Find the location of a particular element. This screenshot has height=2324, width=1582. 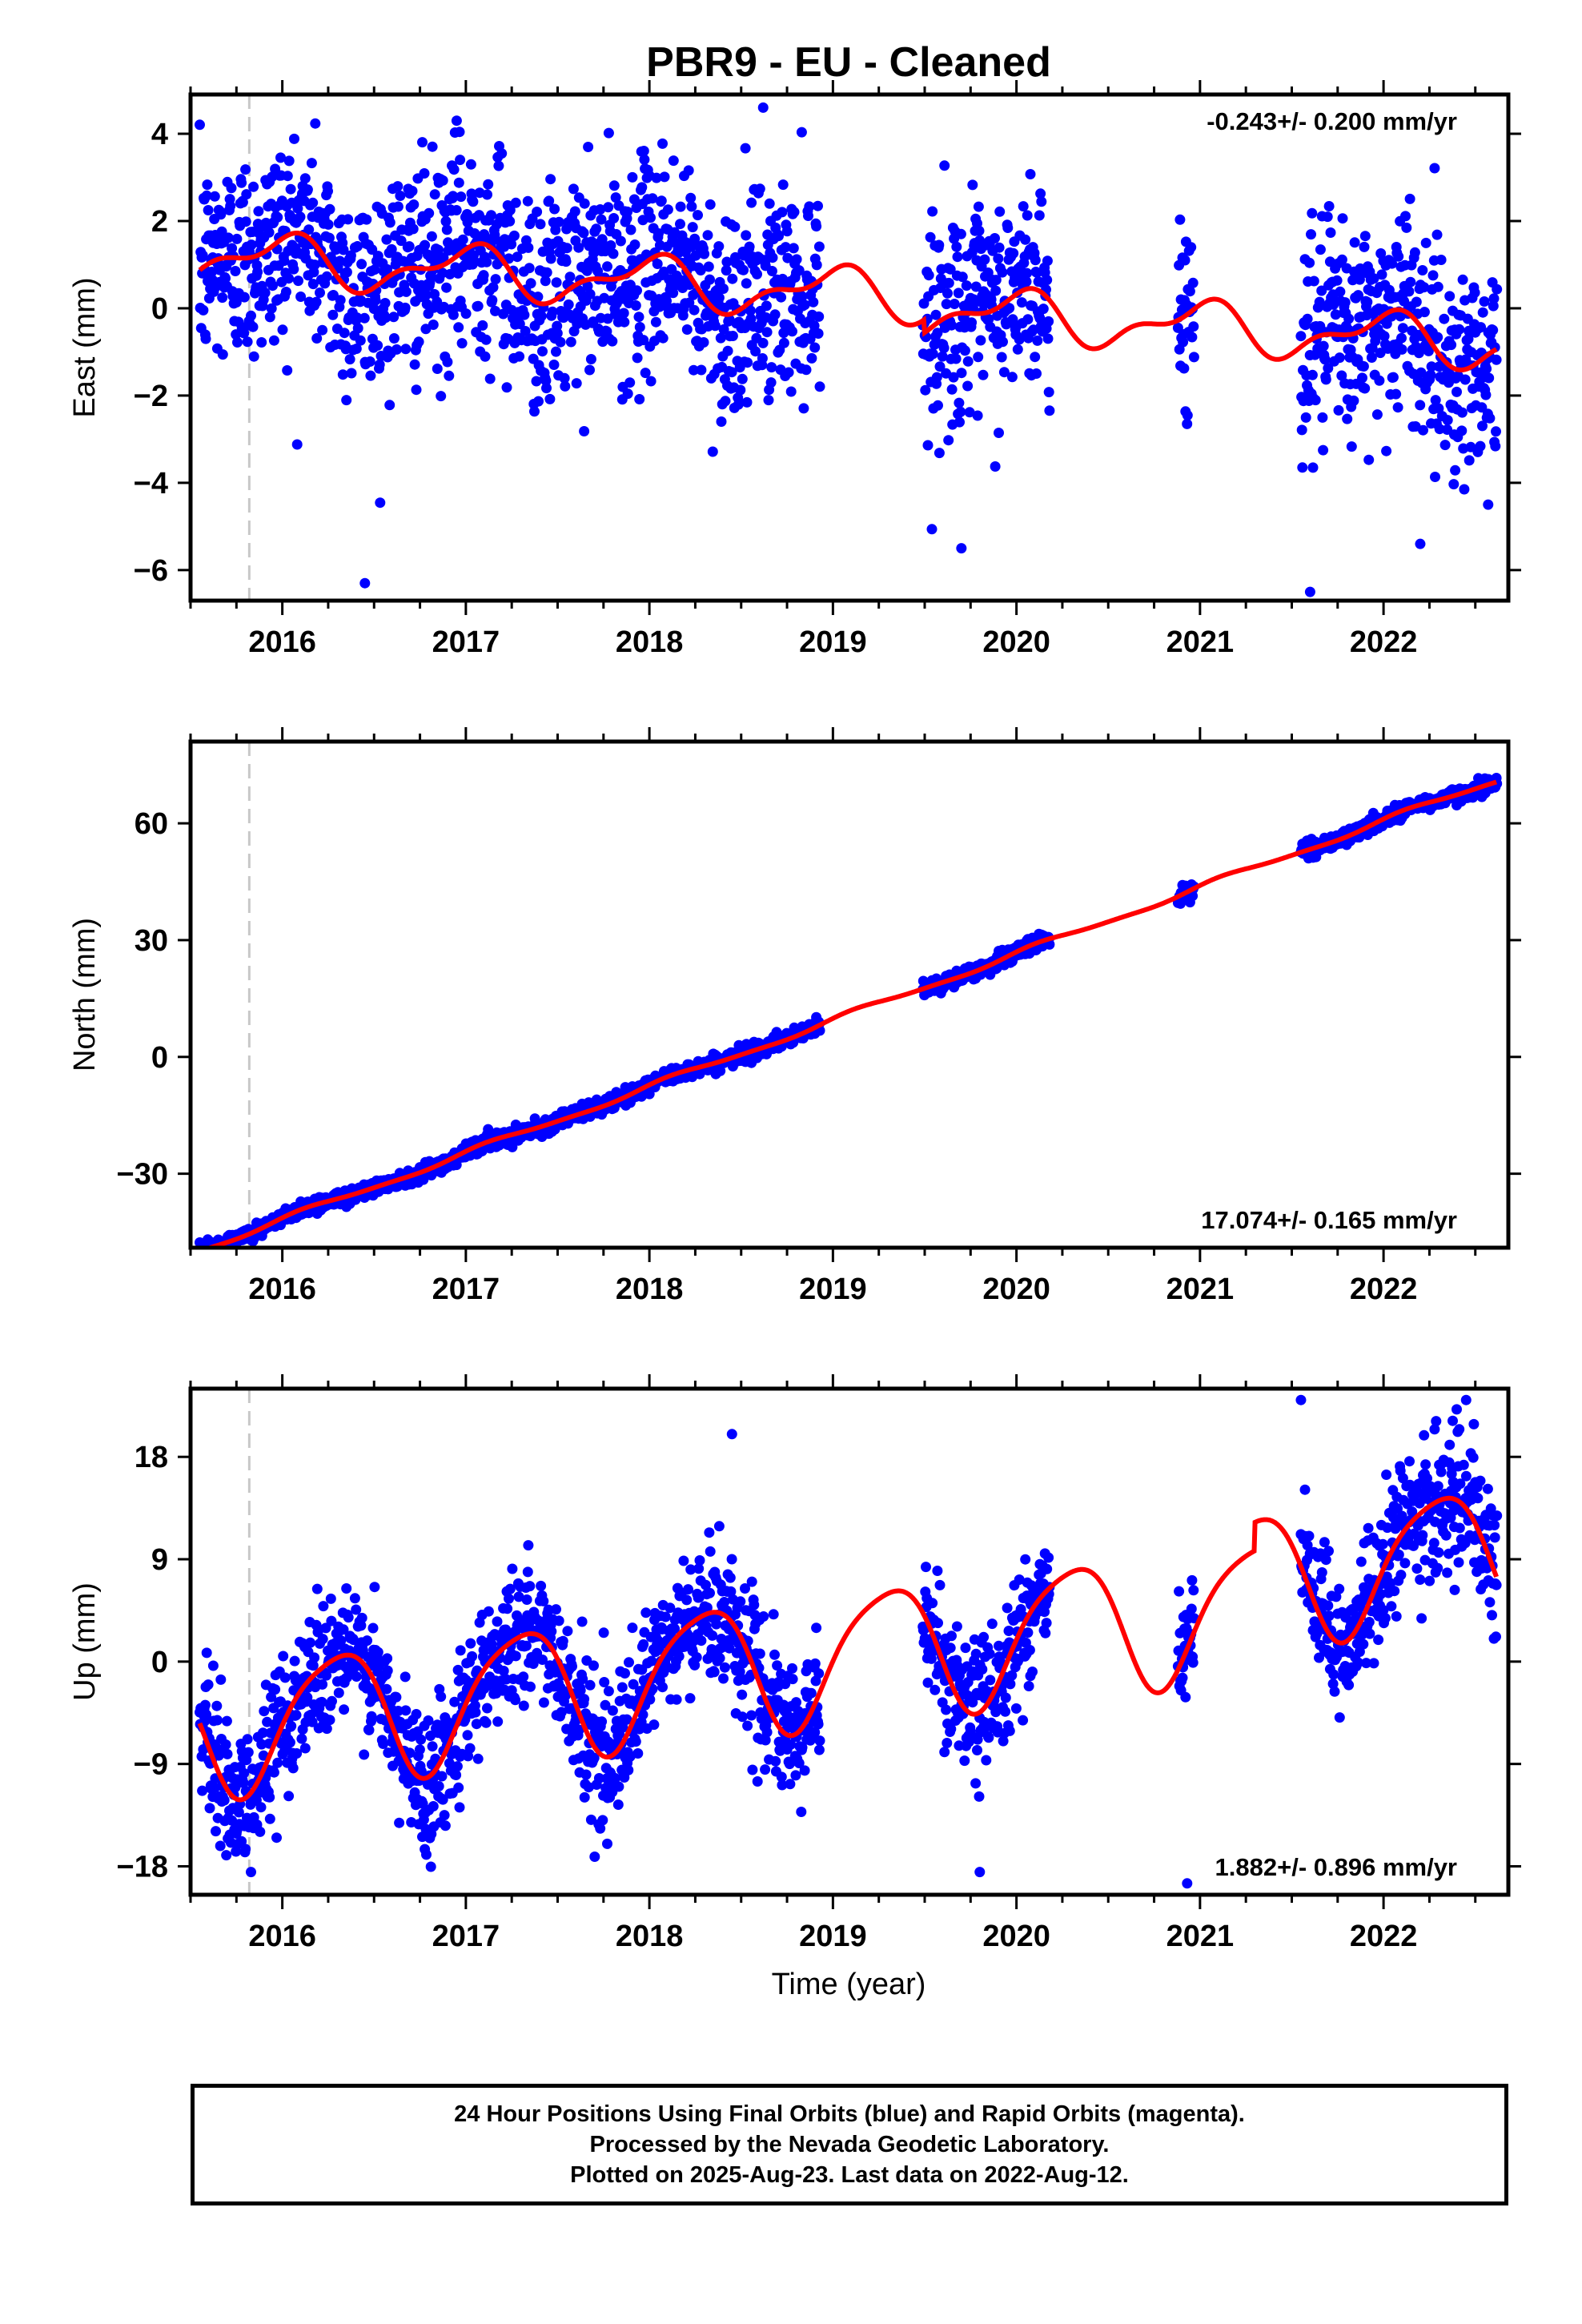

y-tick-label: −6 is located at coordinates (151, 571).